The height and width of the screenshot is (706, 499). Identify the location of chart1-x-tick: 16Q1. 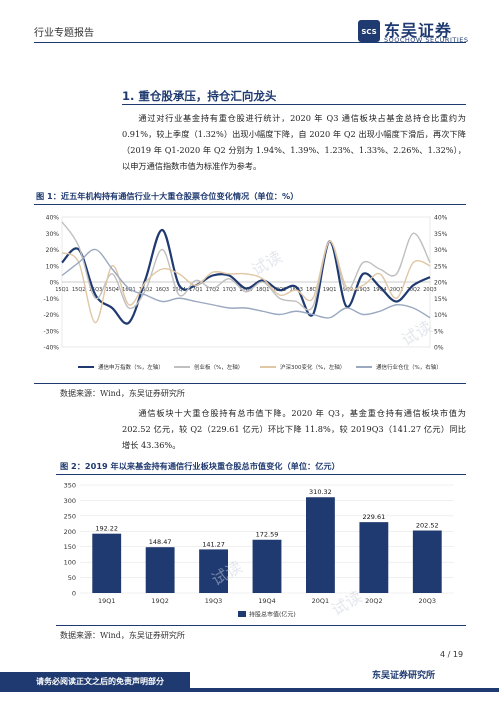
(128, 290).